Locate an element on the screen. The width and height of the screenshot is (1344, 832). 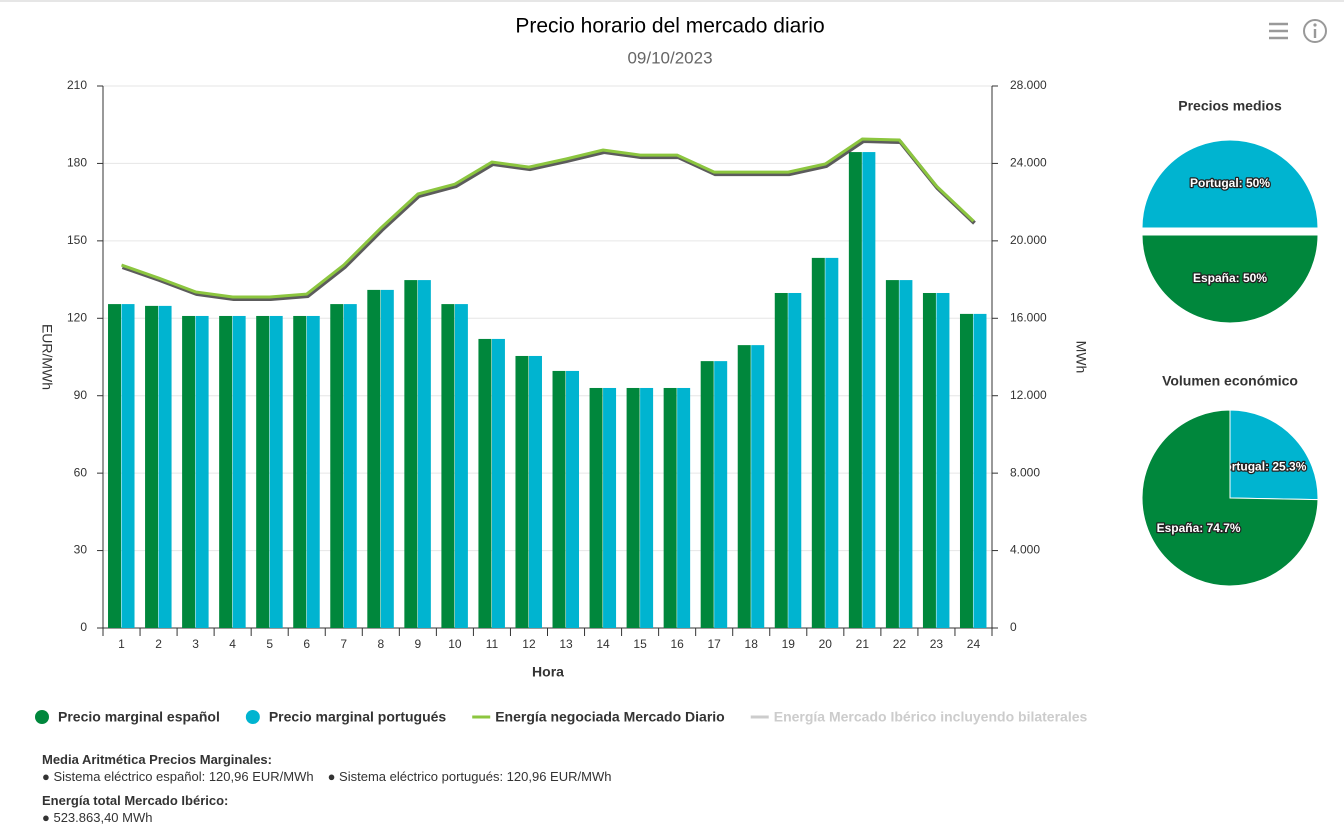
y-tick-label: 150 is located at coordinates (77, 240).